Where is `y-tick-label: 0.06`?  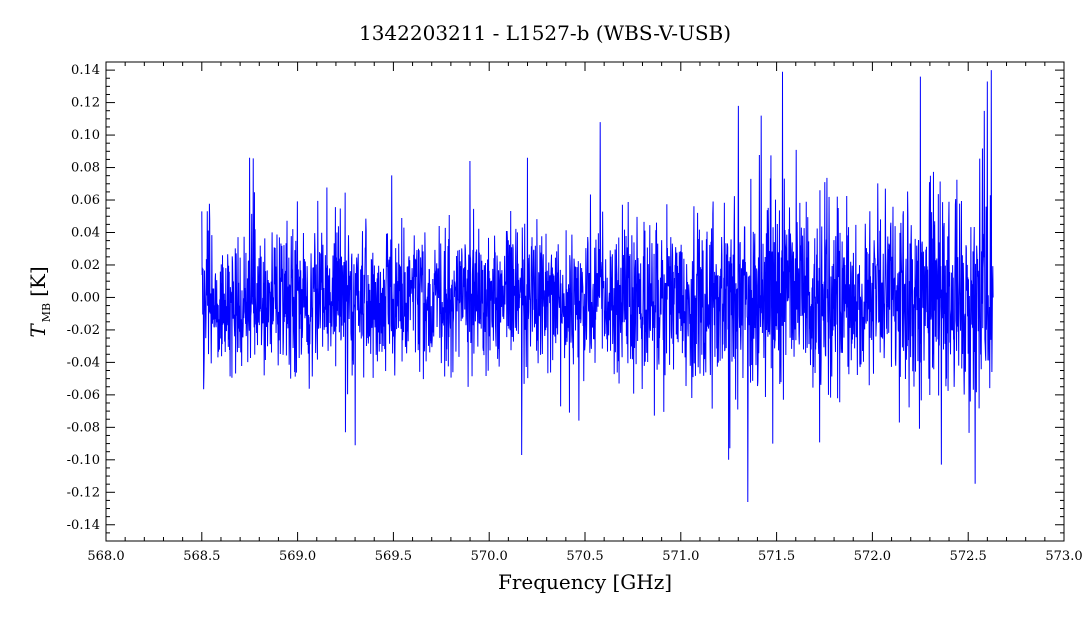 y-tick-label: 0.06 is located at coordinates (85, 200).